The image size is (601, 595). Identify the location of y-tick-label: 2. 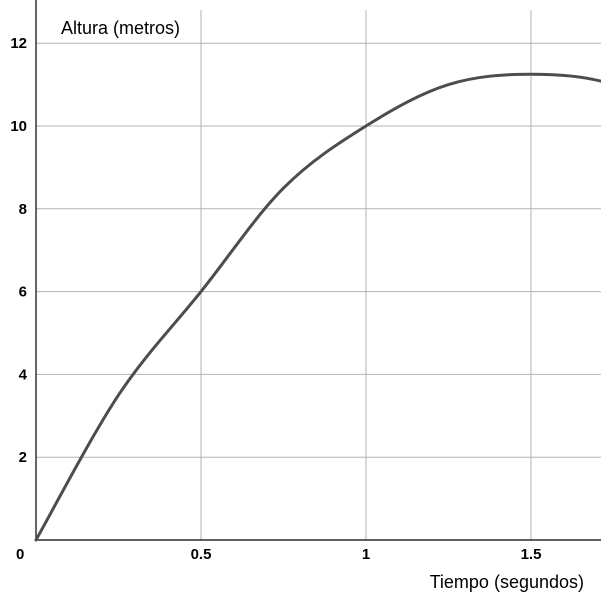
(23, 457).